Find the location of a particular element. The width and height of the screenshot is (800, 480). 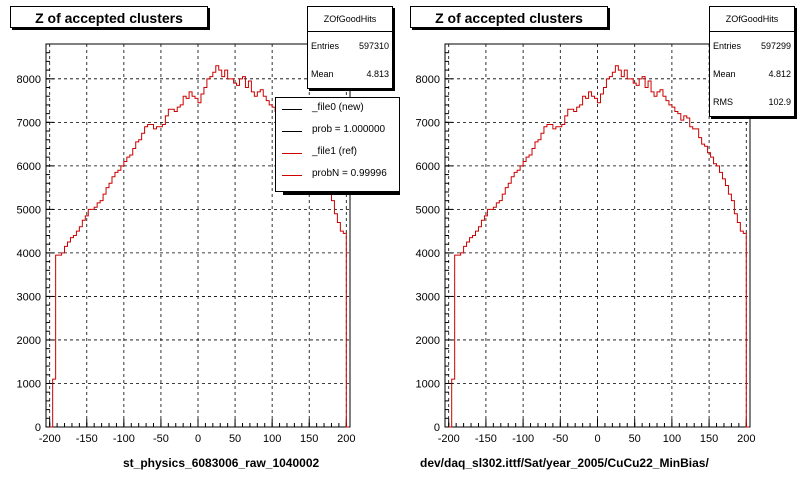

legend-label: _file0 (new) is located at coordinates (338, 107).